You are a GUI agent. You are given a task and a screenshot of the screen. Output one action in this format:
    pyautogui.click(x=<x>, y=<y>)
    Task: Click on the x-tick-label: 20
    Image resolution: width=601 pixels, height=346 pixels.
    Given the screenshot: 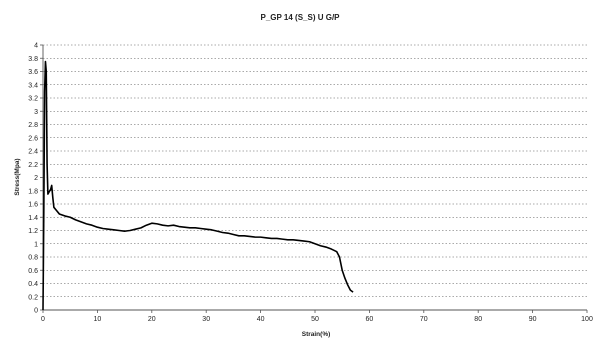 What is the action you would take?
    pyautogui.click(x=152, y=319)
    